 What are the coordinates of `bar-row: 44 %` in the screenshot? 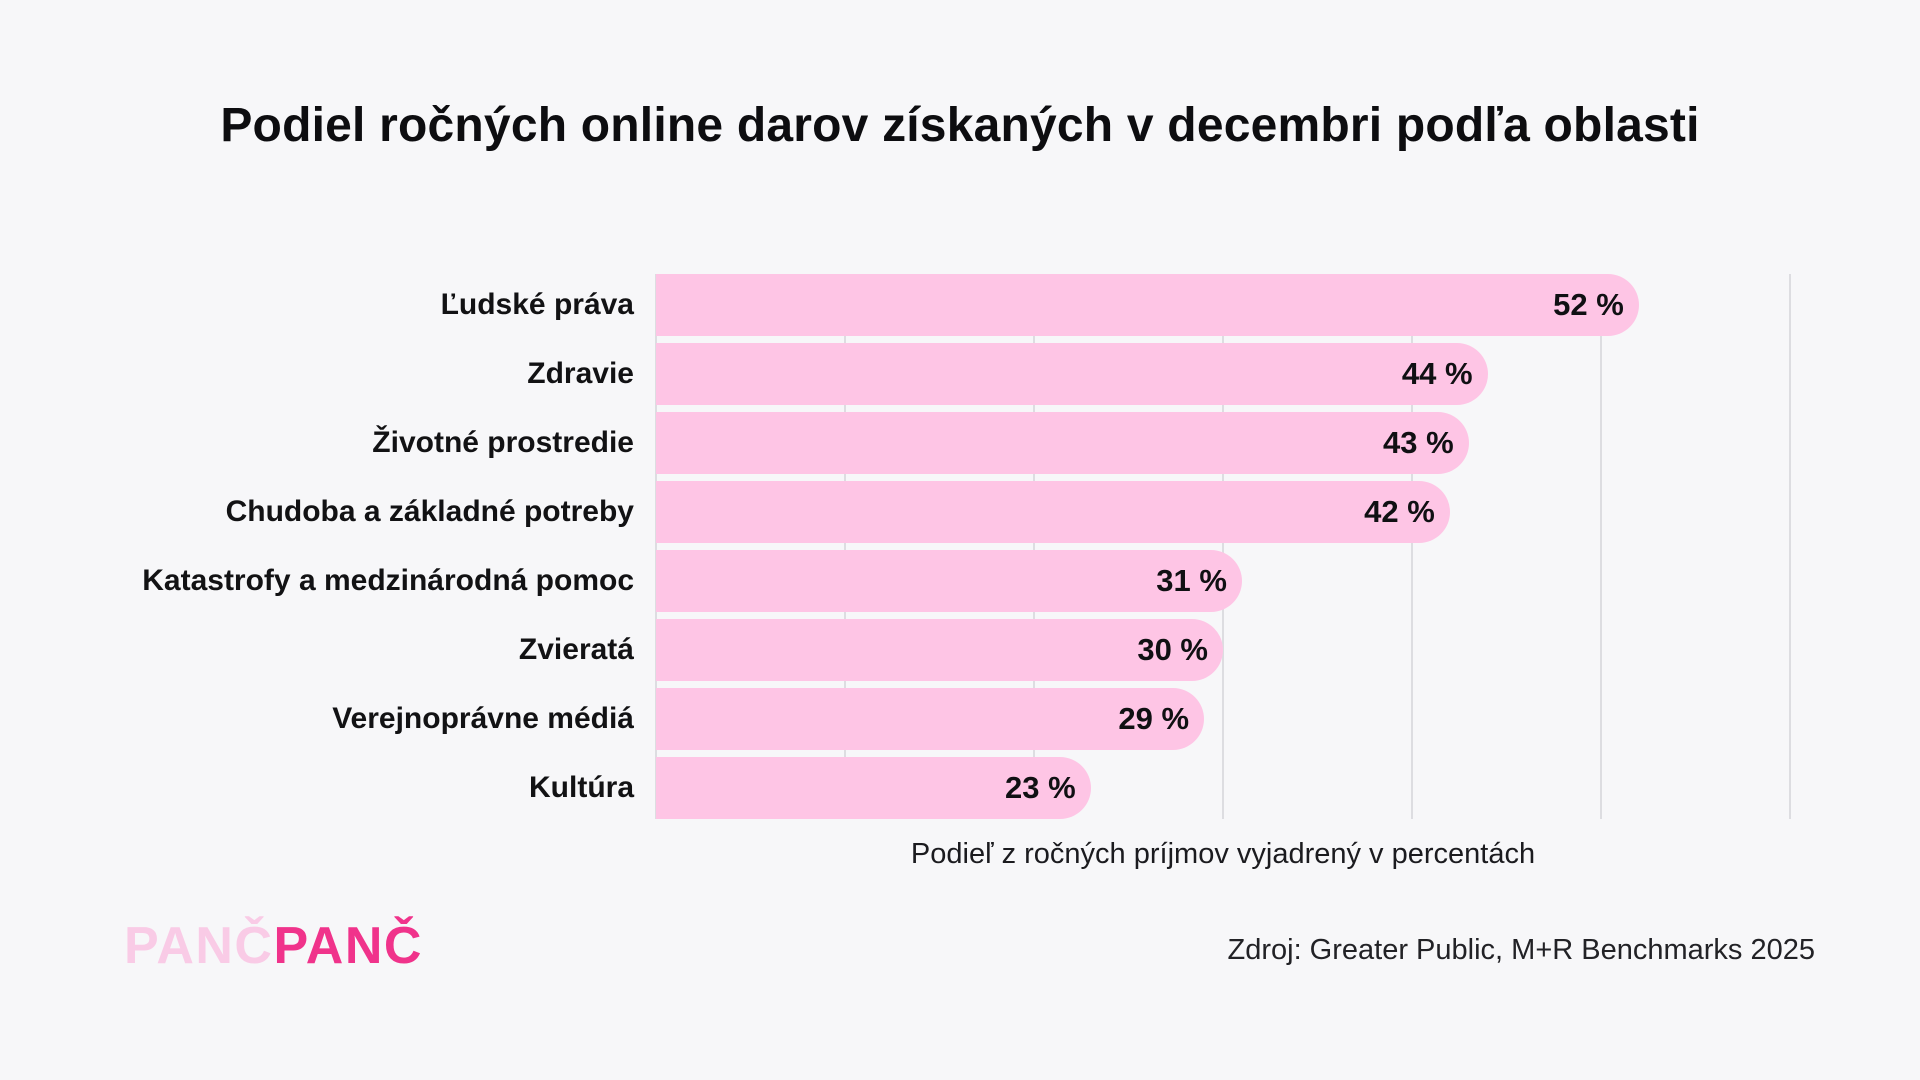 It's located at (1223, 374).